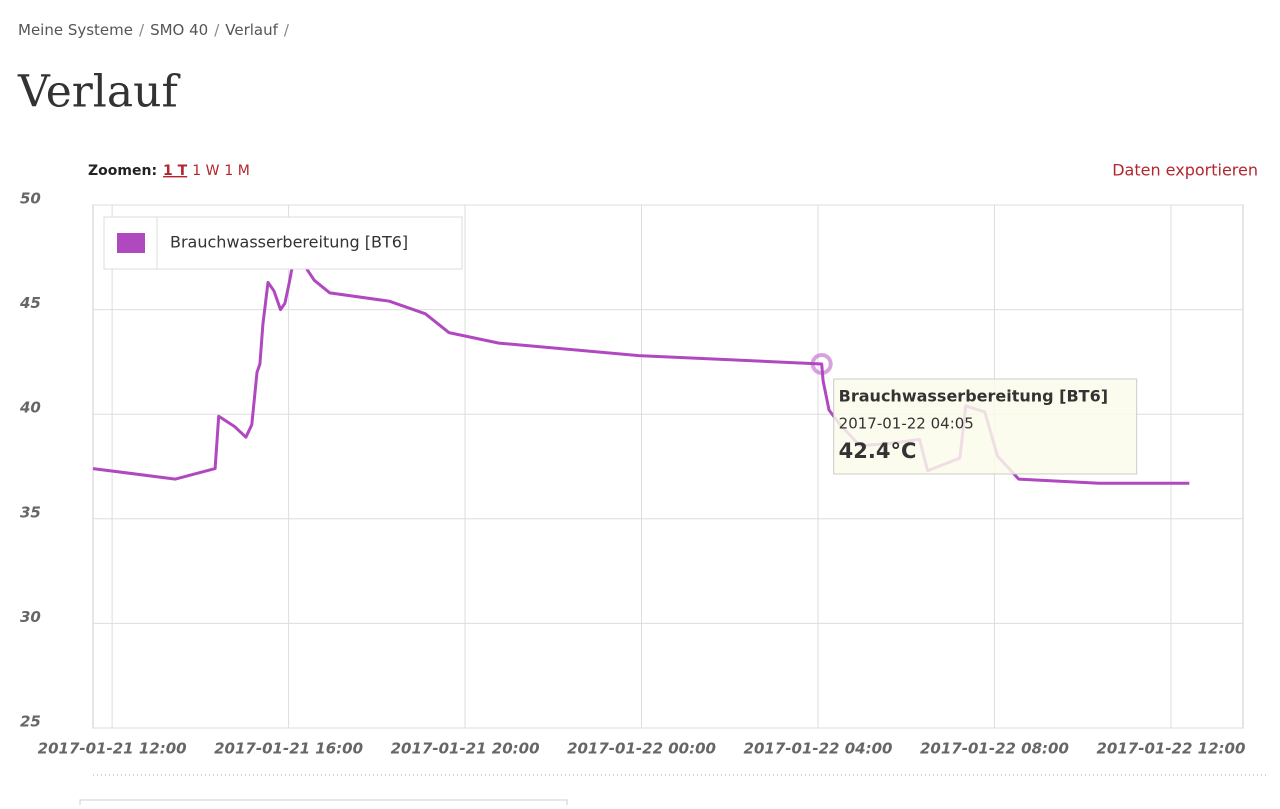 Image resolution: width=1280 pixels, height=809 pixels. I want to click on legend: Brauchwasserbereitung [BT6], so click(283, 243).